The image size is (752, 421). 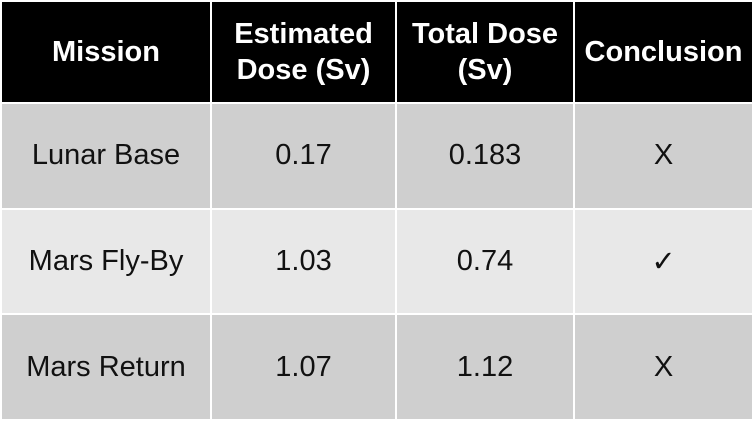 I want to click on table-cell: 0.74, so click(x=485, y=261).